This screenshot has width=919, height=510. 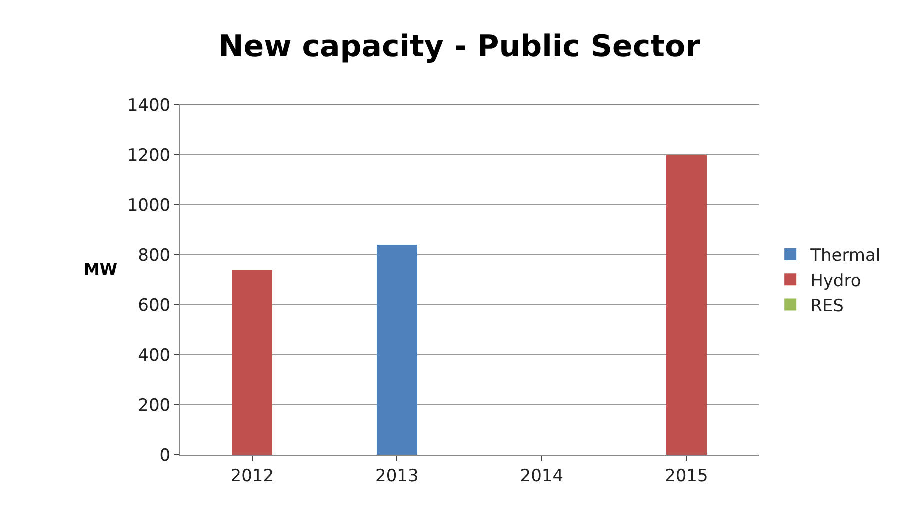 I want to click on x-tick-label: 2015, so click(x=686, y=476).